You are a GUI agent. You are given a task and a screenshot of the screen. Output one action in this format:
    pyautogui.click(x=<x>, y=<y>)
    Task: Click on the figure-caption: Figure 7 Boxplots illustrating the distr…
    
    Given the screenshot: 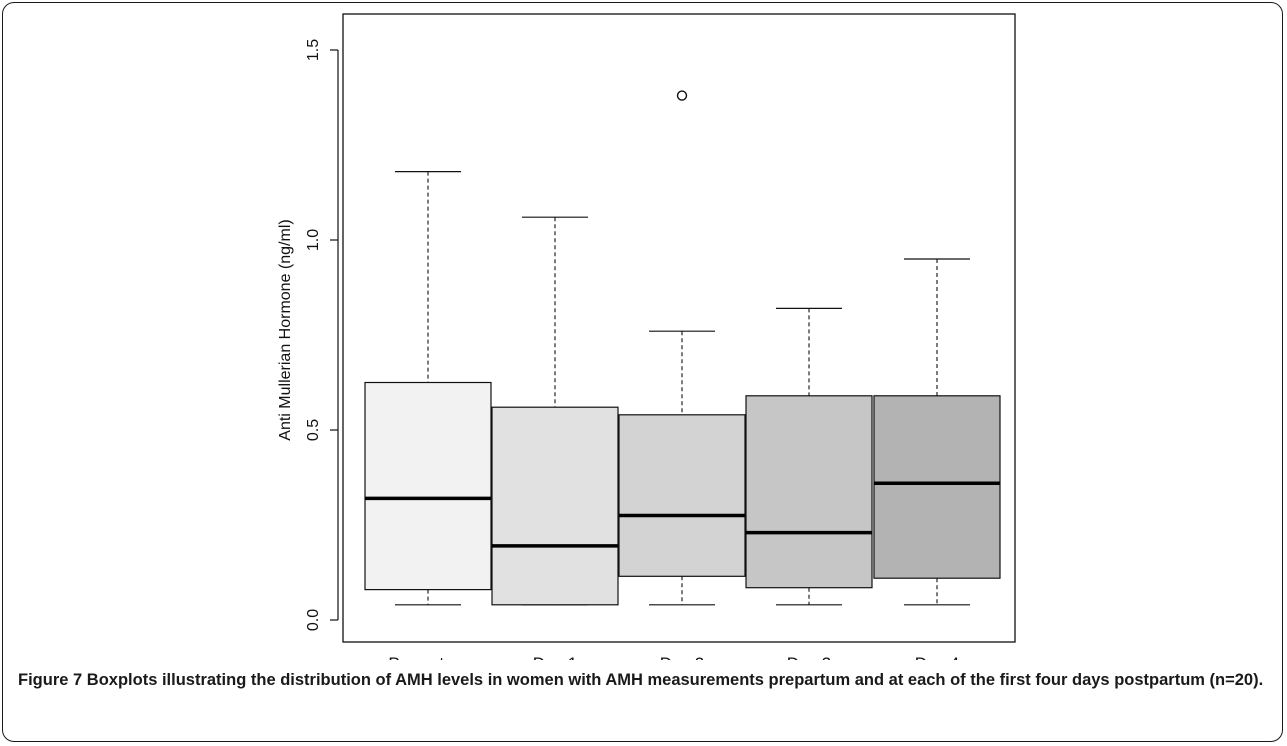 What is the action you would take?
    pyautogui.click(x=643, y=680)
    